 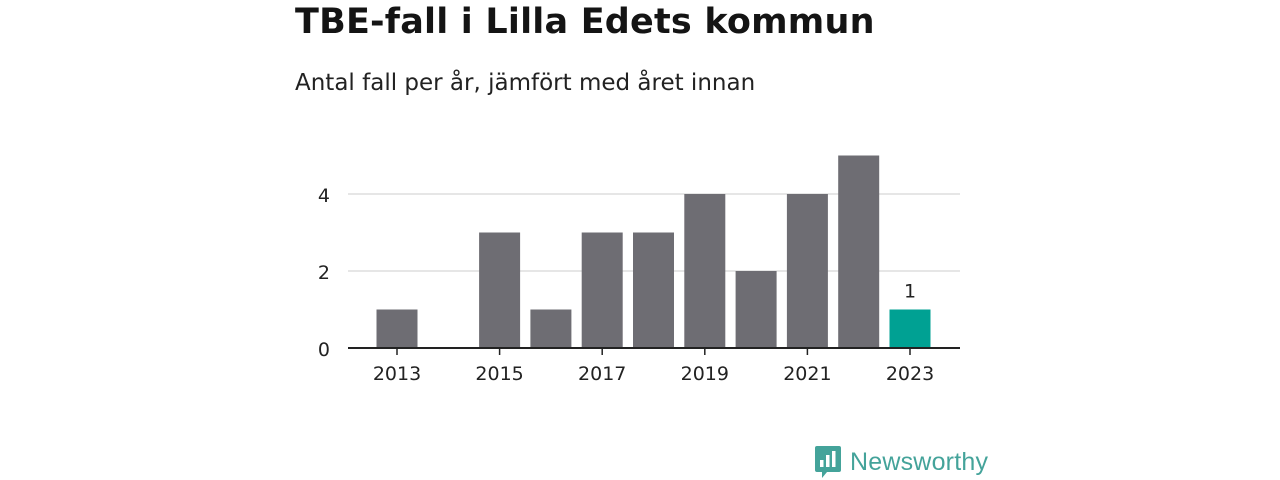 I want to click on y-tick-label: 4, so click(x=324, y=196).